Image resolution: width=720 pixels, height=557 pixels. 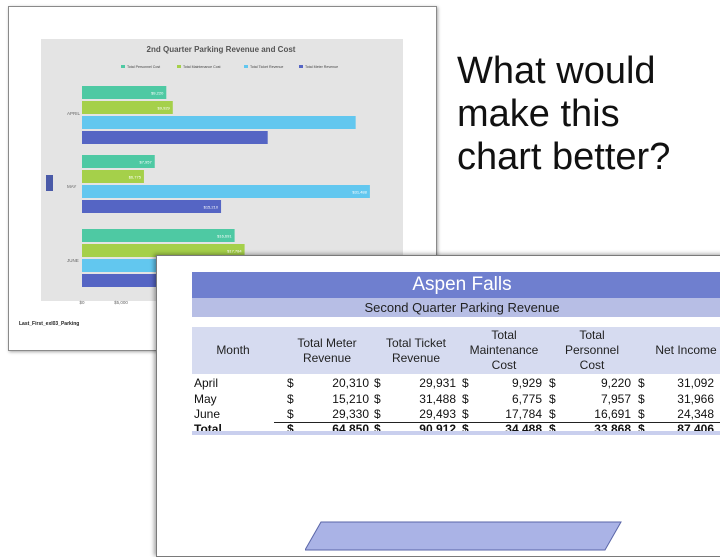 I want to click on bar-data-label: $7,957, so click(x=146, y=162).